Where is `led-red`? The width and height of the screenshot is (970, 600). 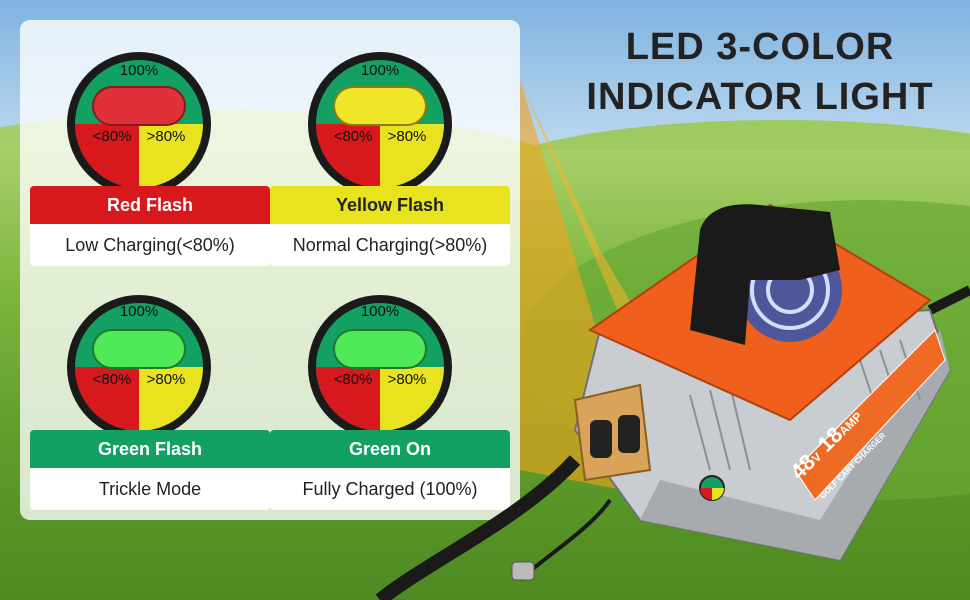
led-red is located at coordinates (139, 106).